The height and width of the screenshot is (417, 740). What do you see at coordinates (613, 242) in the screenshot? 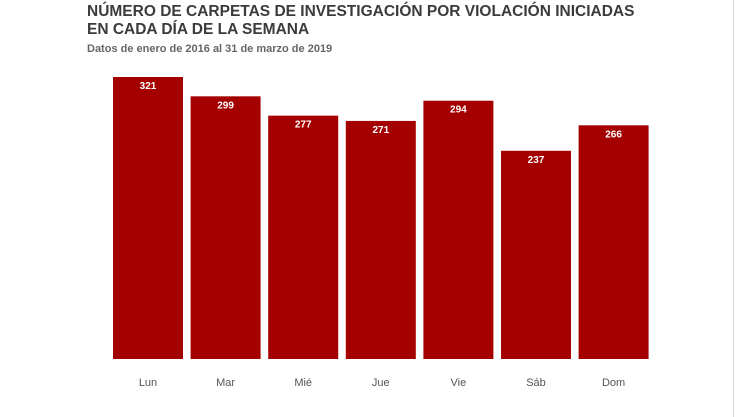
I see `bar-dom` at bounding box center [613, 242].